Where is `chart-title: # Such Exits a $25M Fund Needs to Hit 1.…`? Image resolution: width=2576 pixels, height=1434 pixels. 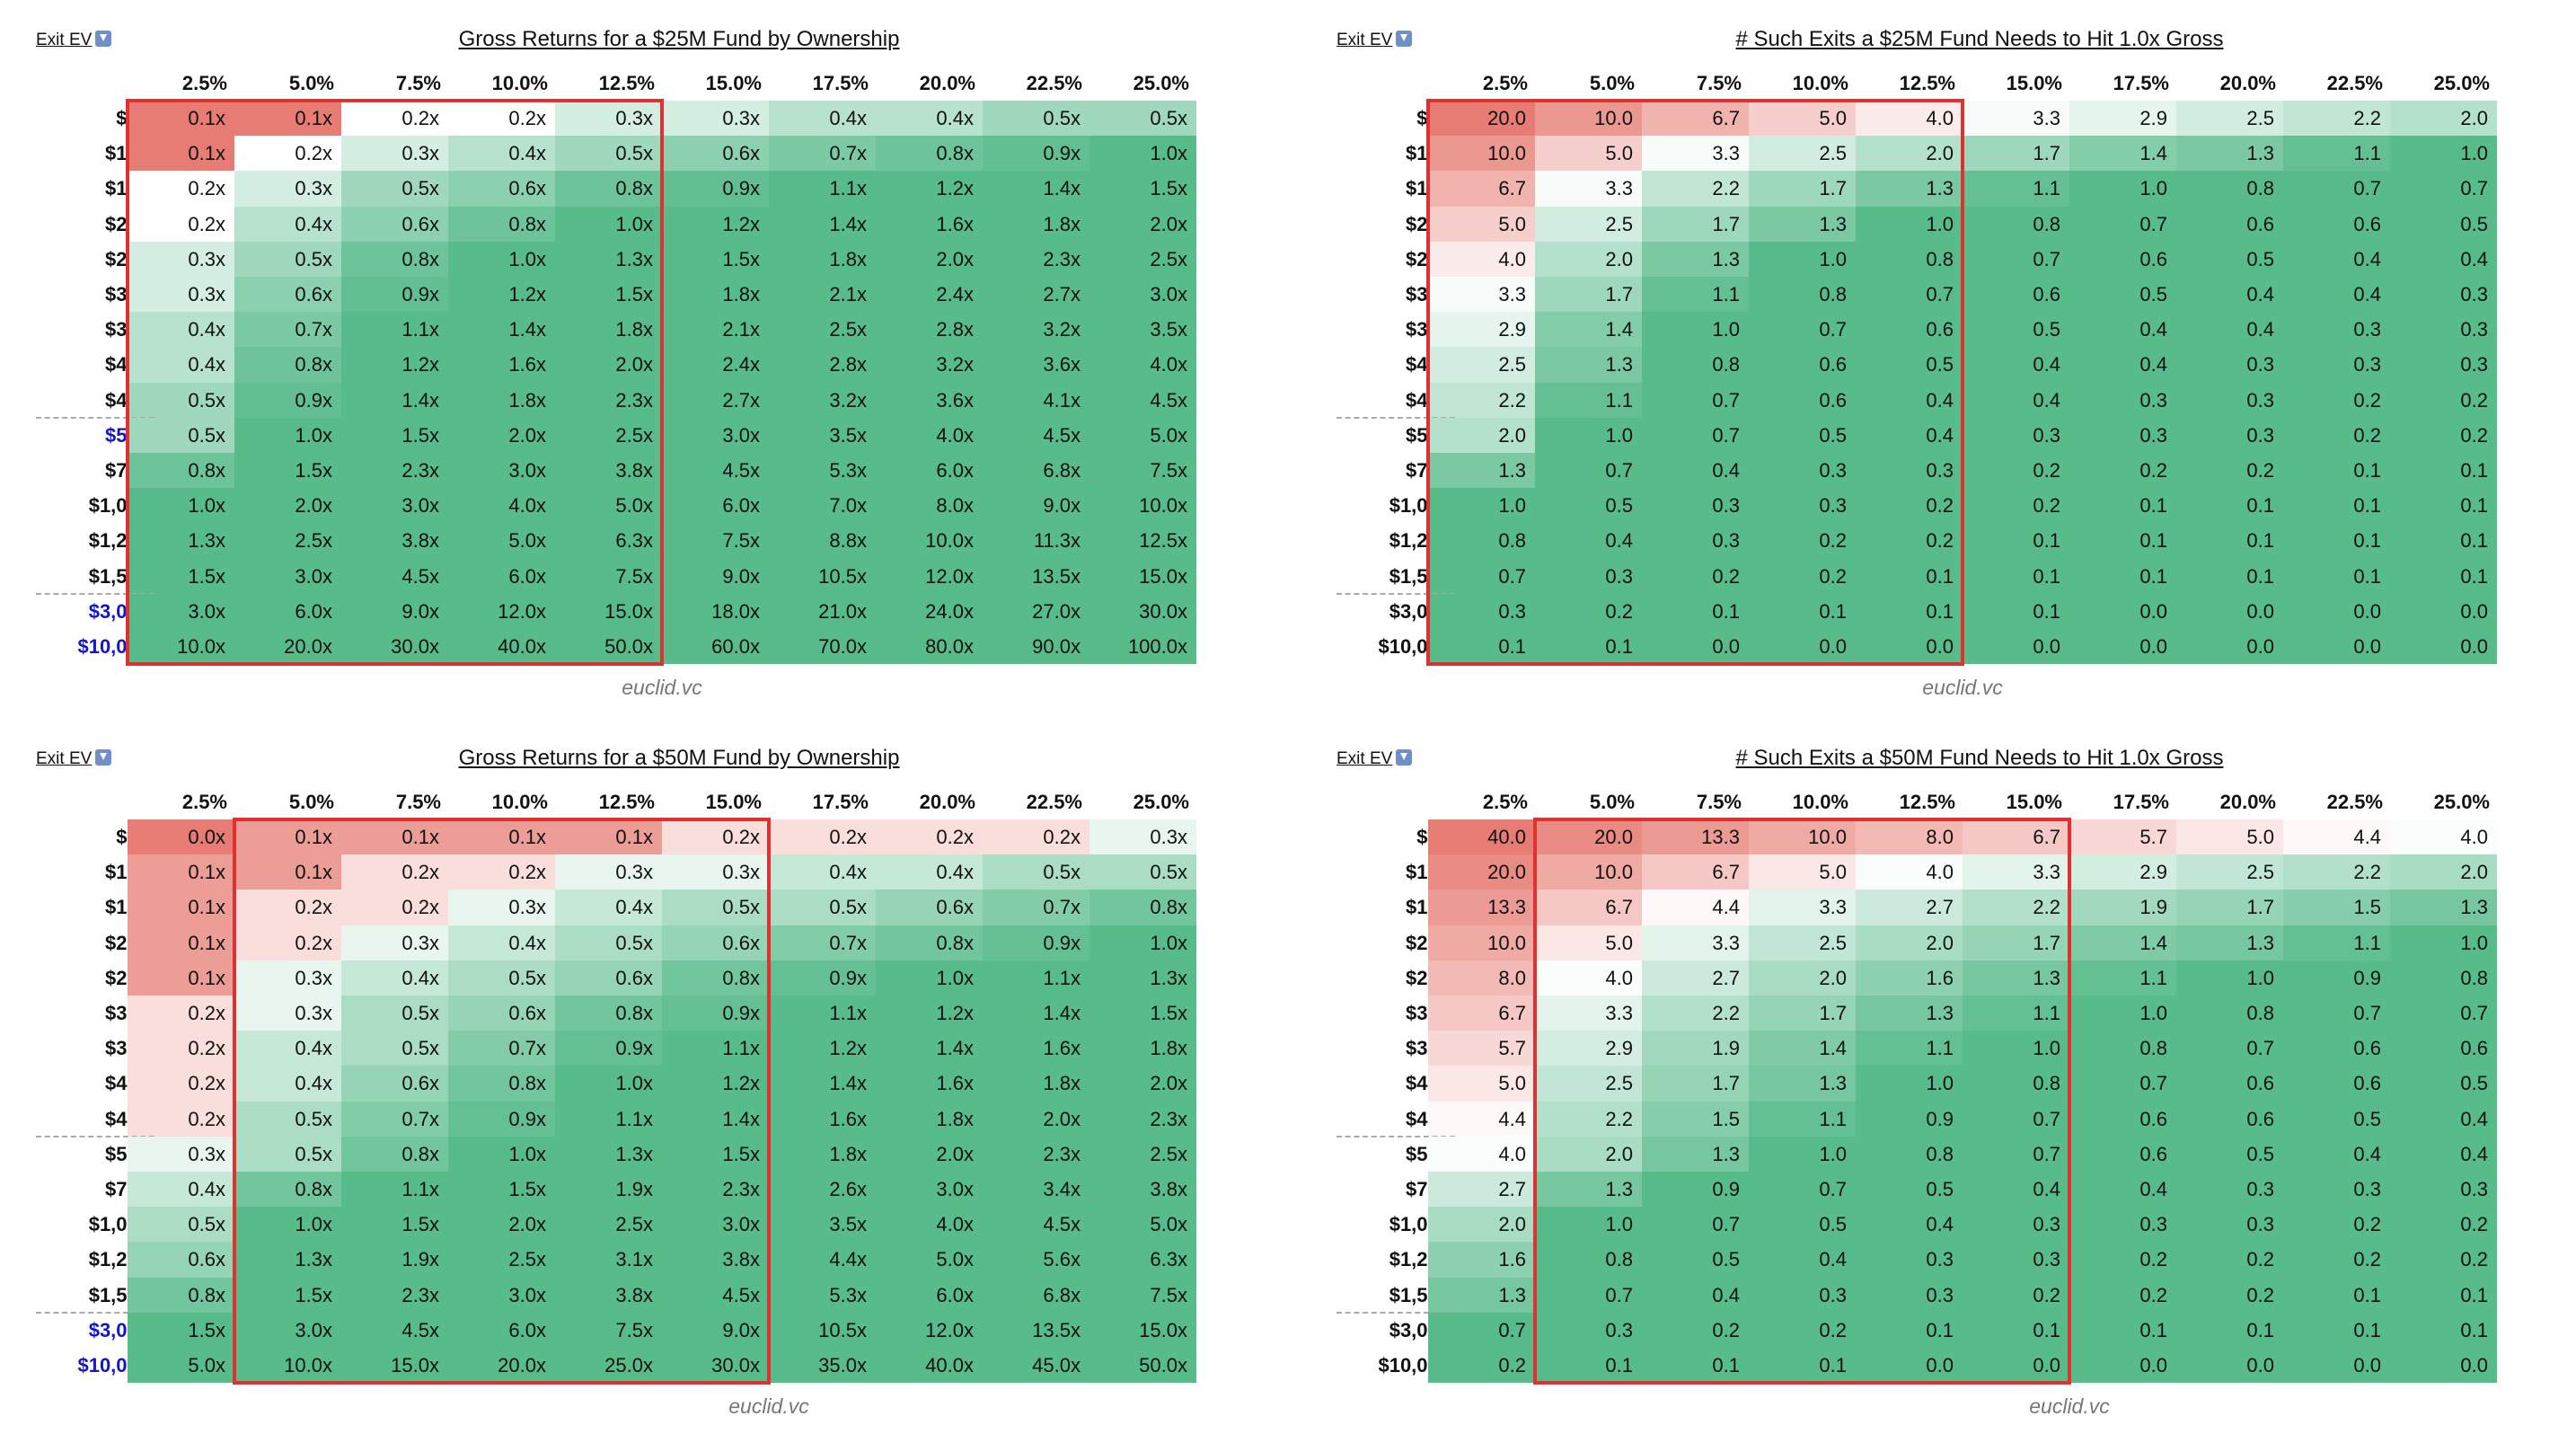
chart-title: # Such Exits a $25M Fund Needs to Hit 1.… is located at coordinates (1979, 39).